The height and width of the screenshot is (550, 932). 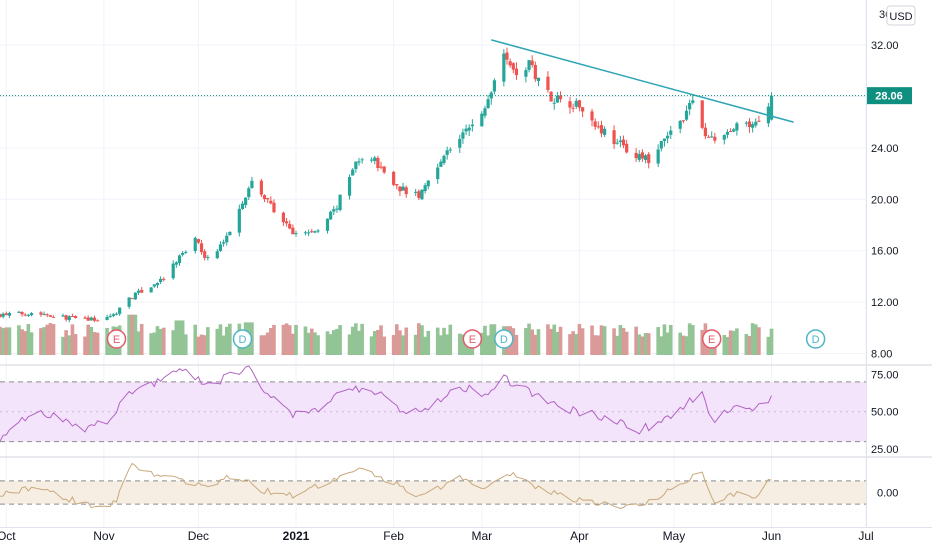 I want to click on time-tick-label: Feb, so click(x=393, y=536).